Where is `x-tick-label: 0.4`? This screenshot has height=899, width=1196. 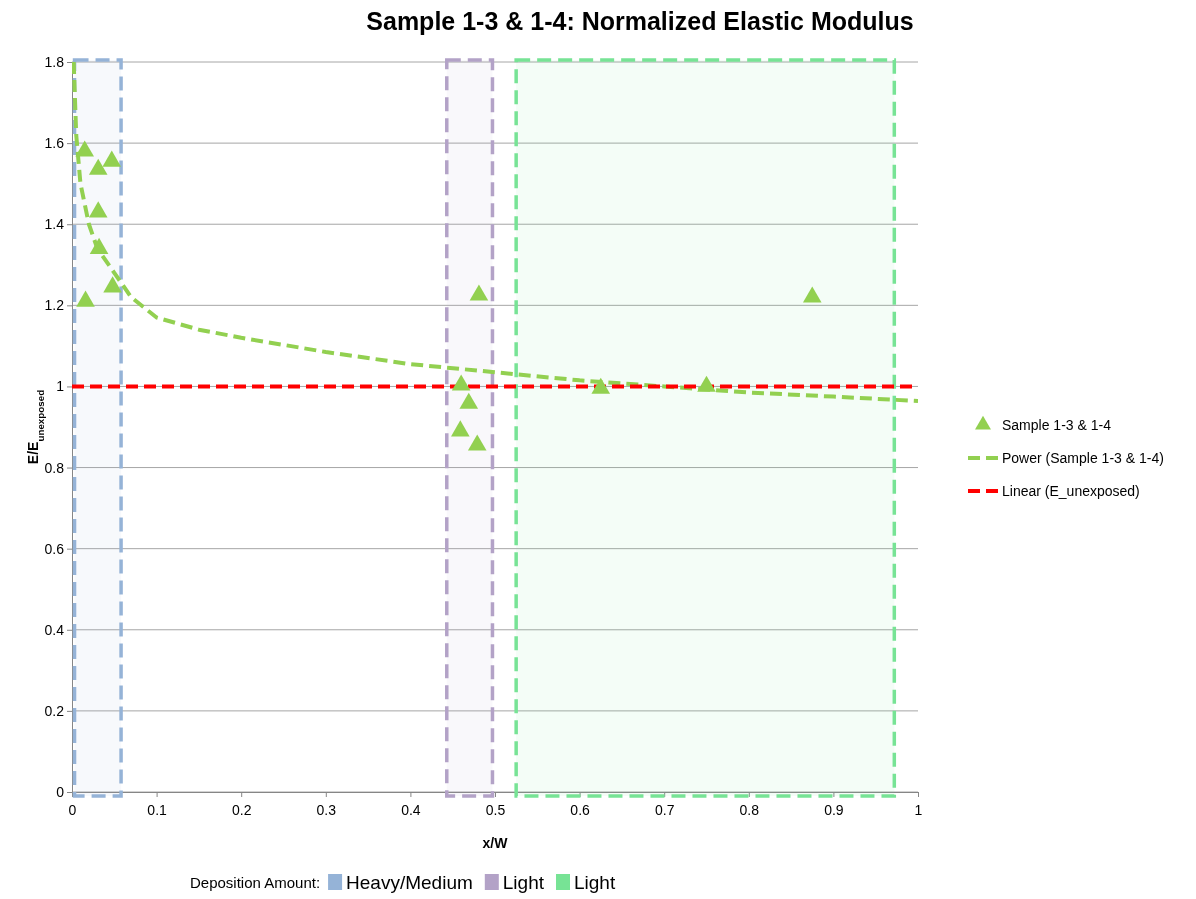
x-tick-label: 0.4 is located at coordinates (411, 810).